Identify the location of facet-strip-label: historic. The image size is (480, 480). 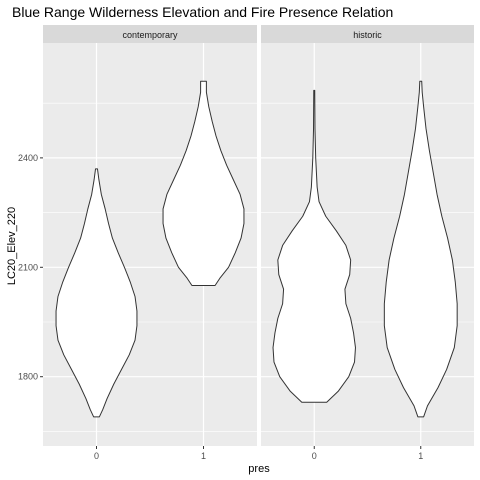
(367, 35).